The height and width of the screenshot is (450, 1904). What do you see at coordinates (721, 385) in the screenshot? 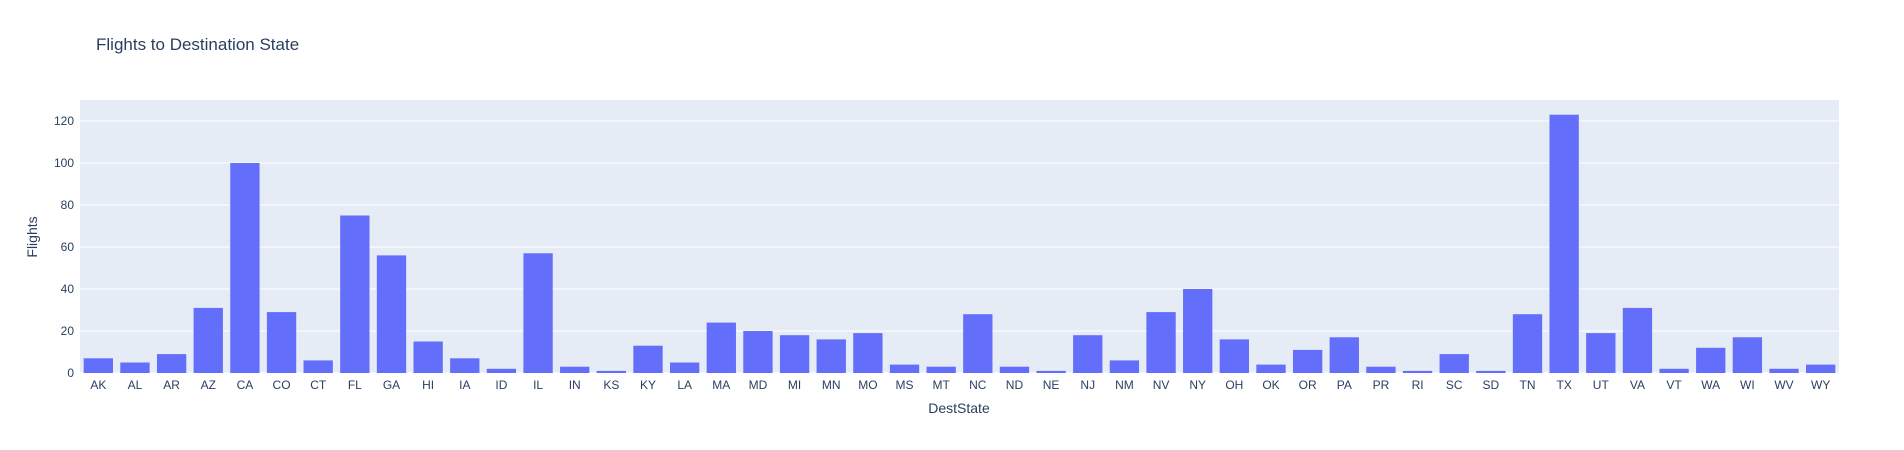
I see `x-tick-label-ma: MA` at bounding box center [721, 385].